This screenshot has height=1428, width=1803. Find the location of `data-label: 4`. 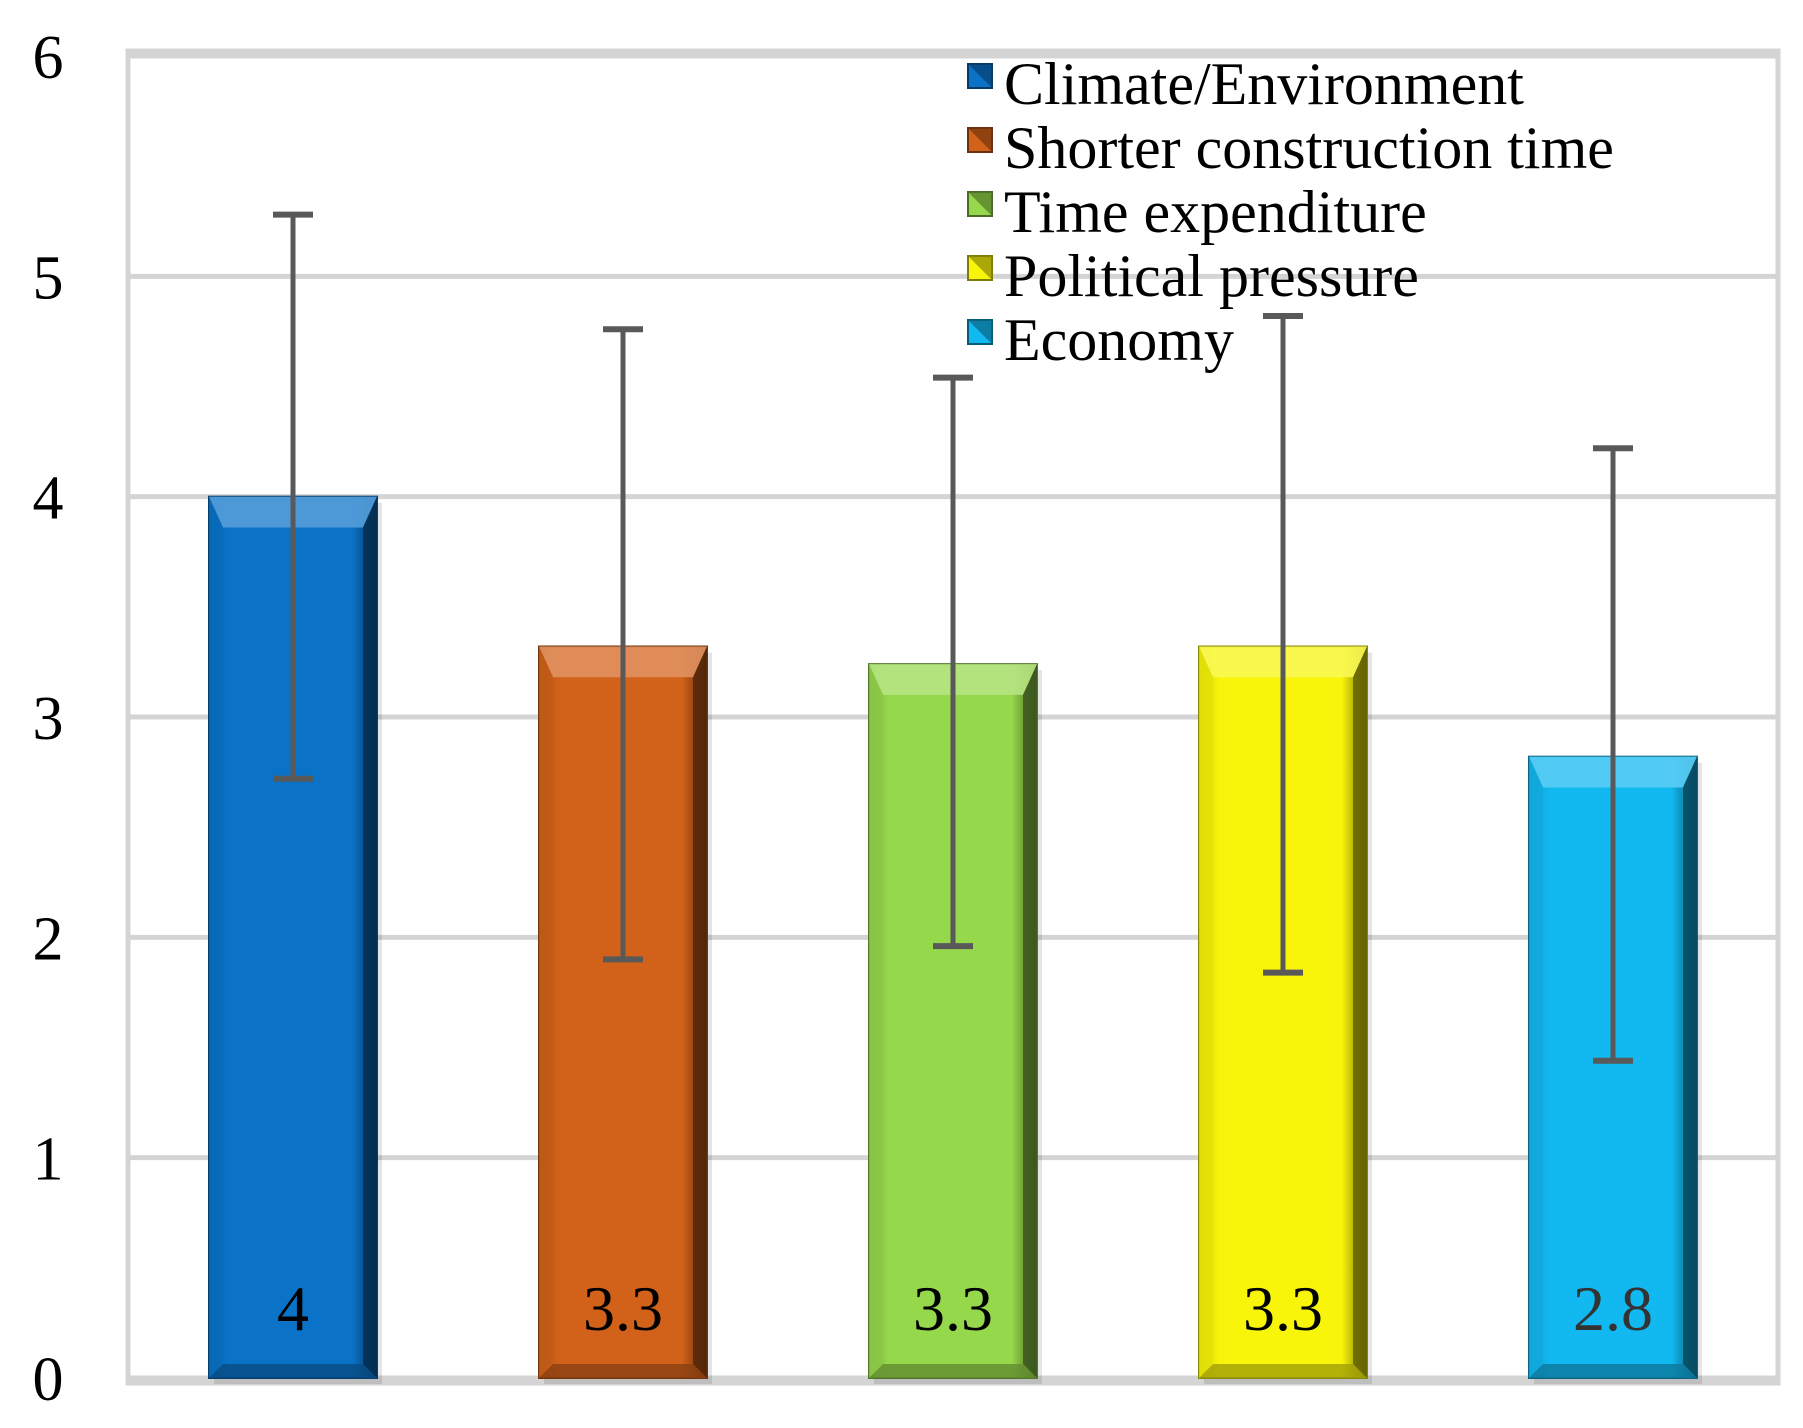

data-label: 4 is located at coordinates (293, 1308).